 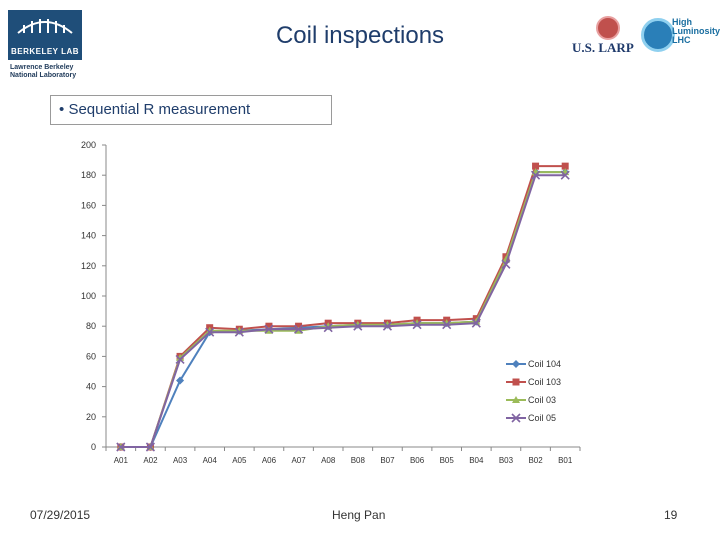 I want to click on y-tick-label: 60, so click(x=91, y=356).